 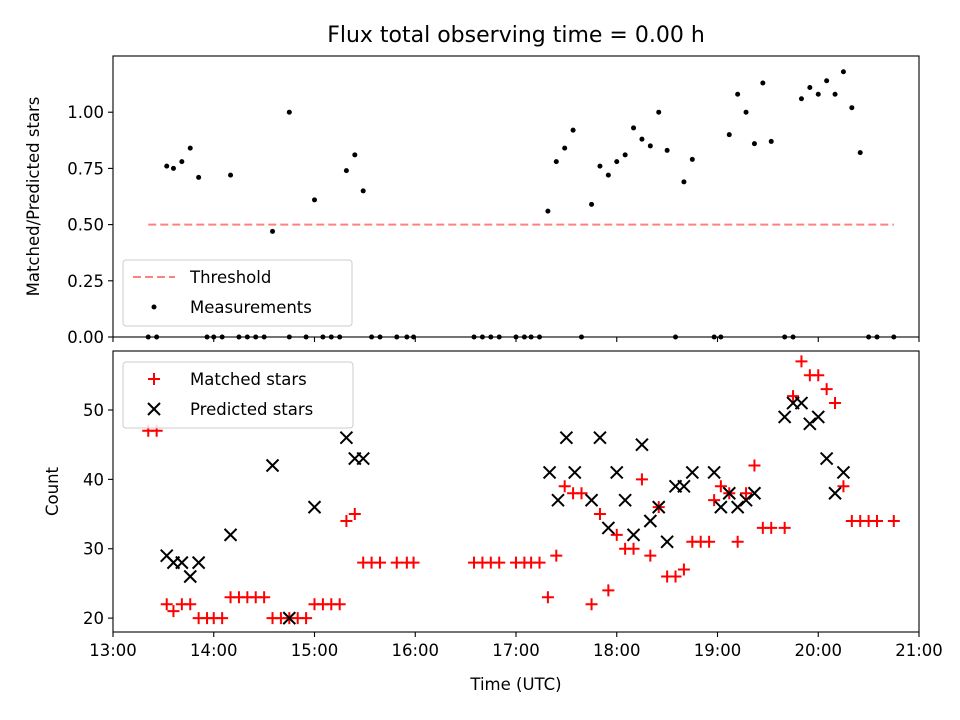 I want to click on ratio-panel-legend: Threshold Measurements, so click(x=237, y=293).